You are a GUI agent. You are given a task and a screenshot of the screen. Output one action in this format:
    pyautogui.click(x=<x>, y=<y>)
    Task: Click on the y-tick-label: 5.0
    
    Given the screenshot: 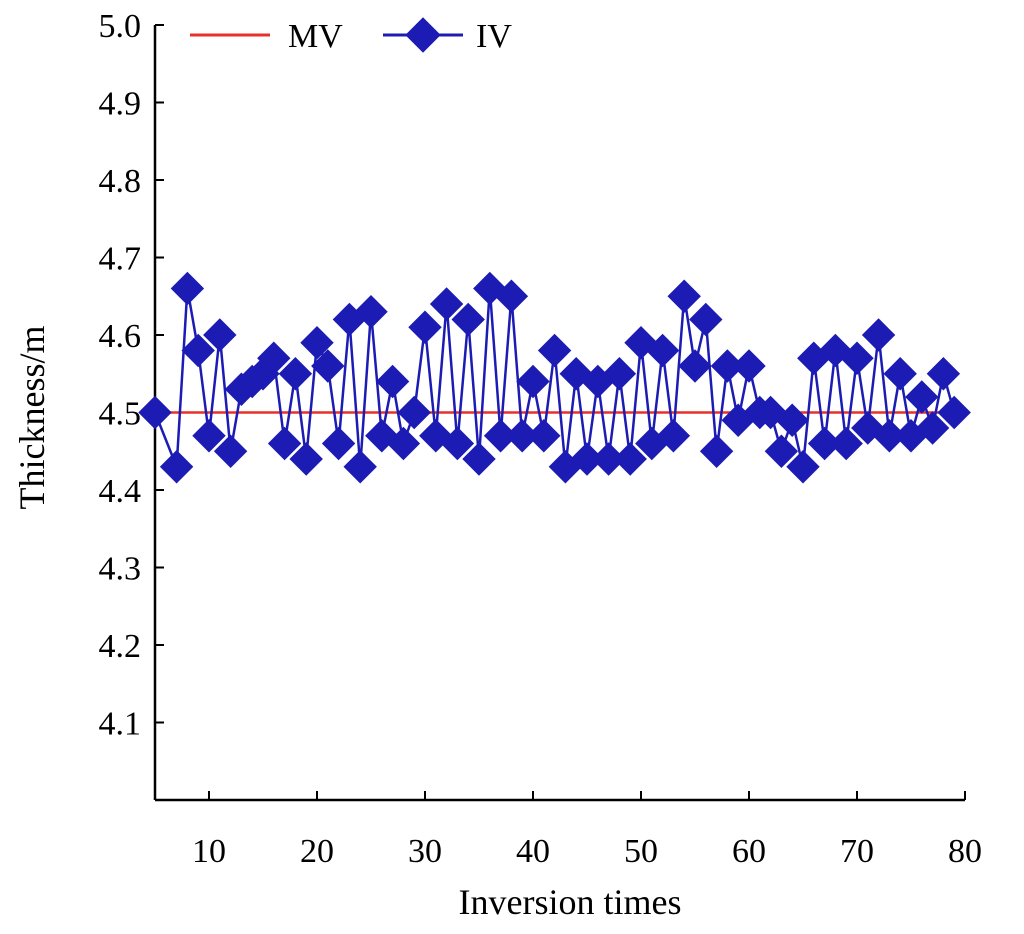 What is the action you would take?
    pyautogui.click(x=120, y=26)
    